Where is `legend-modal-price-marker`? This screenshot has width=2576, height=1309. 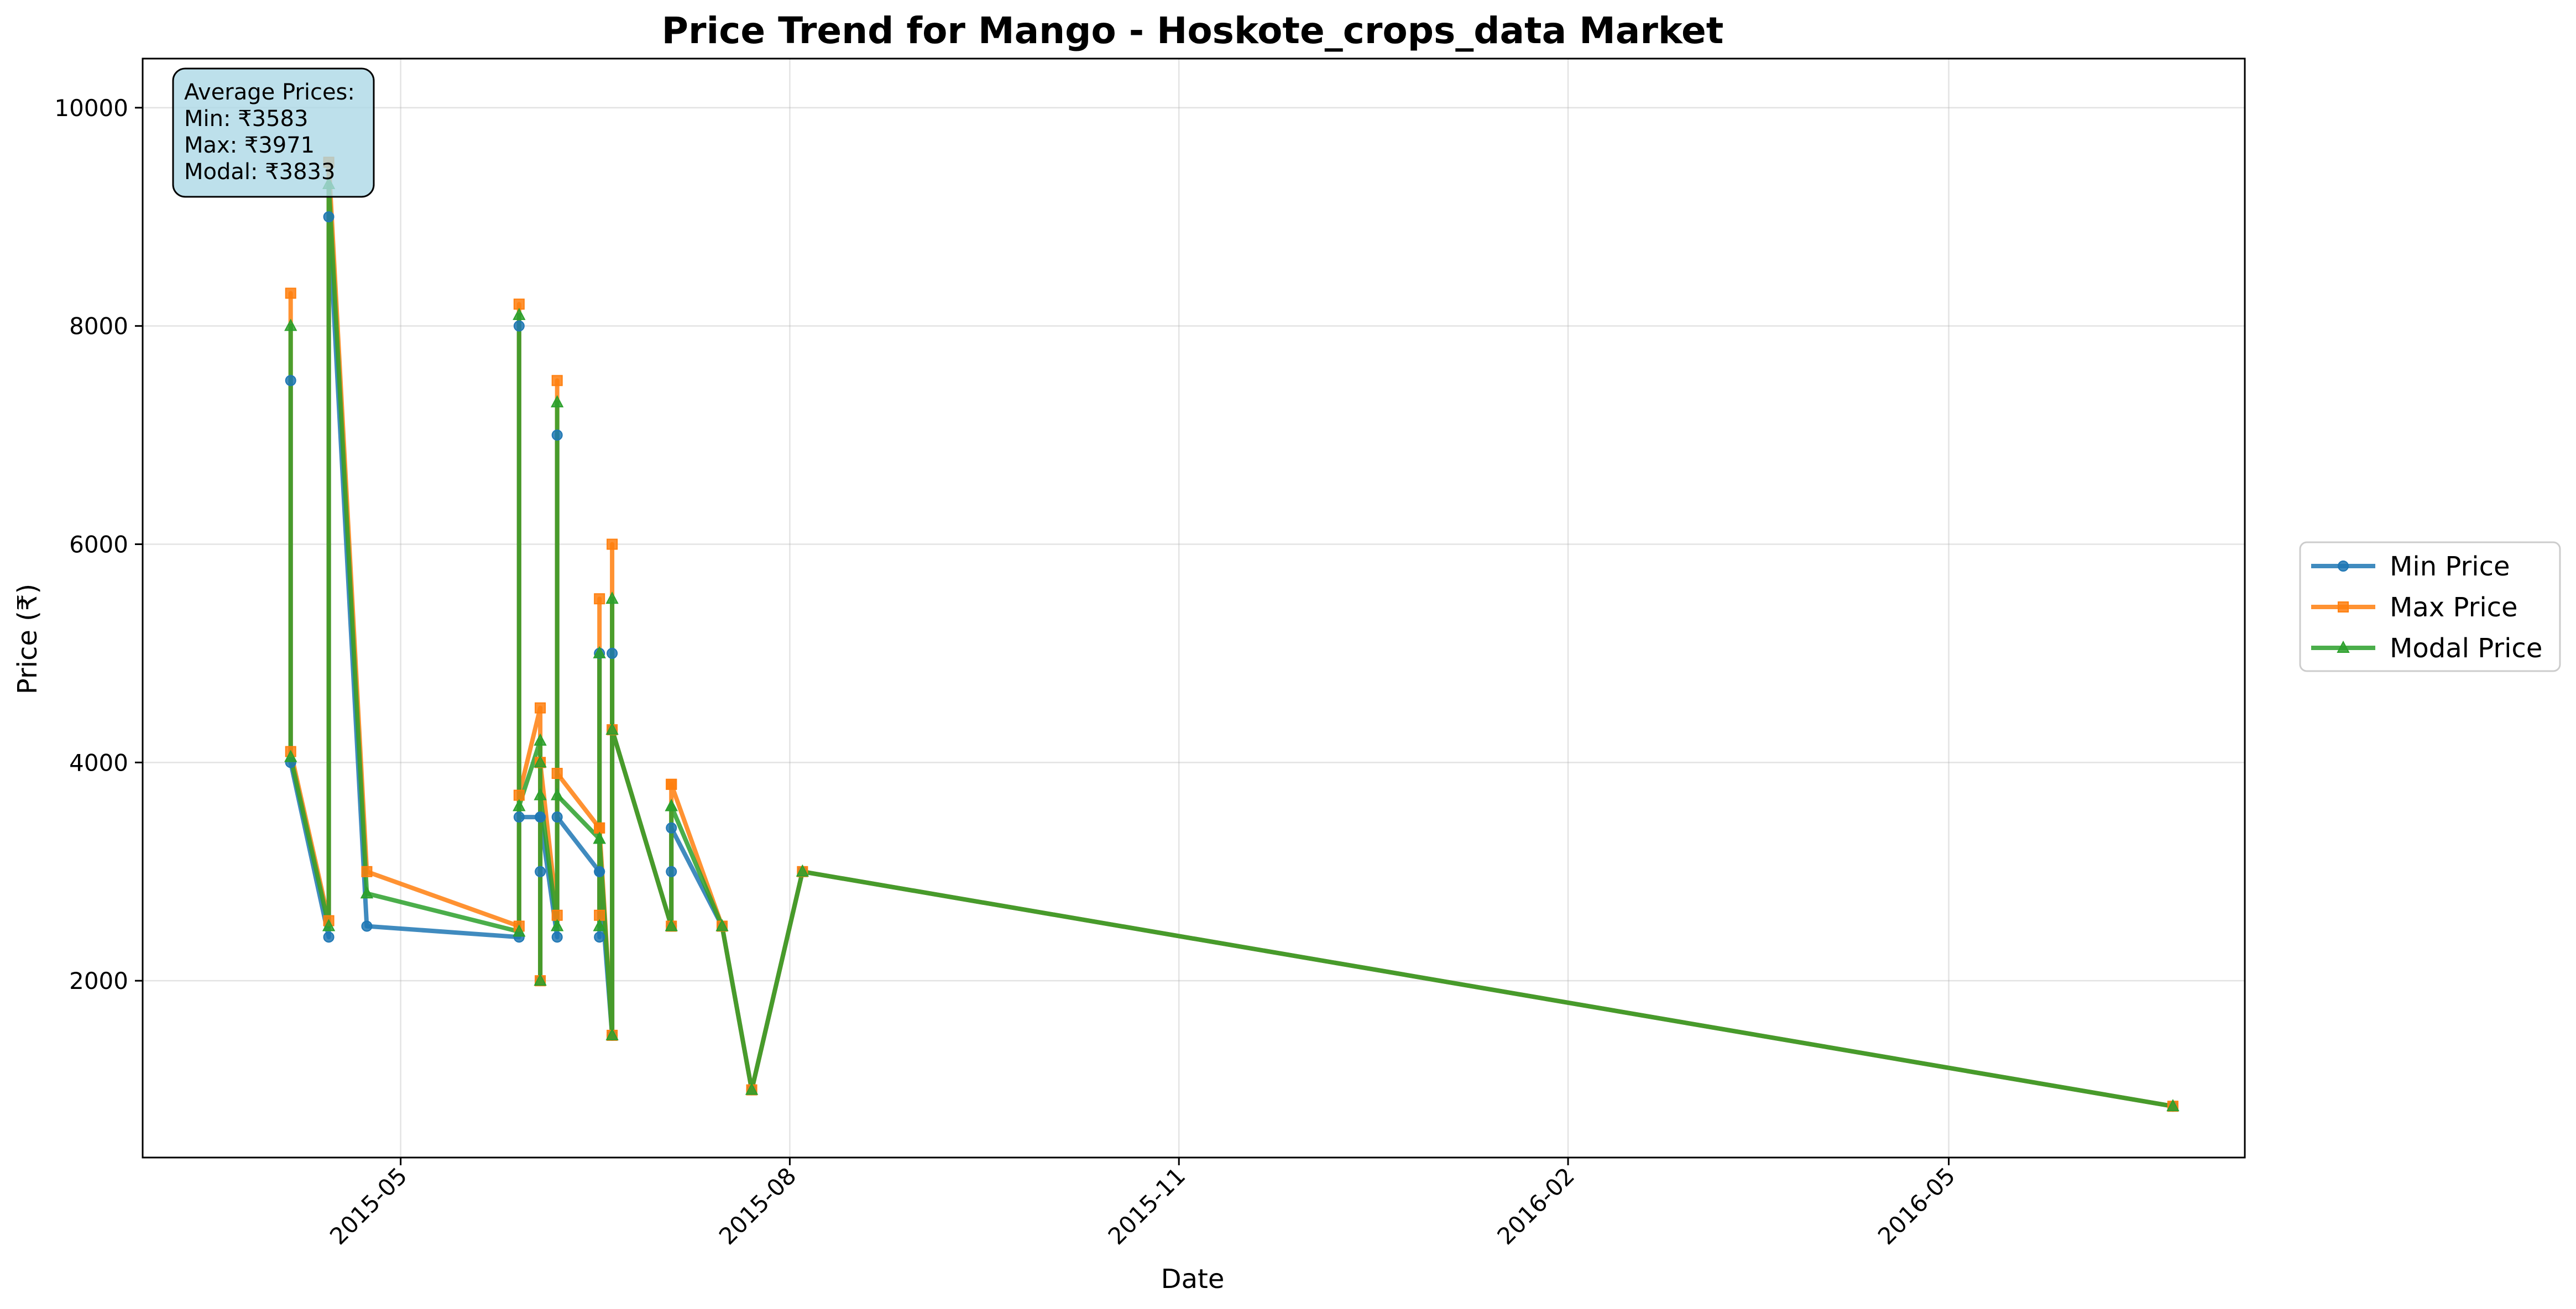 legend-modal-price-marker is located at coordinates (2343, 646).